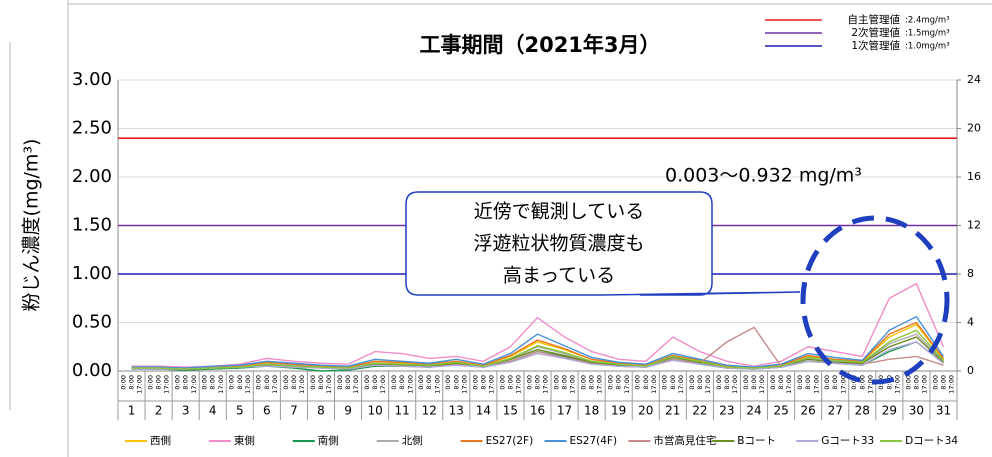 The image size is (992, 457). What do you see at coordinates (412, 440) in the screenshot?
I see `legend-label: 北側` at bounding box center [412, 440].